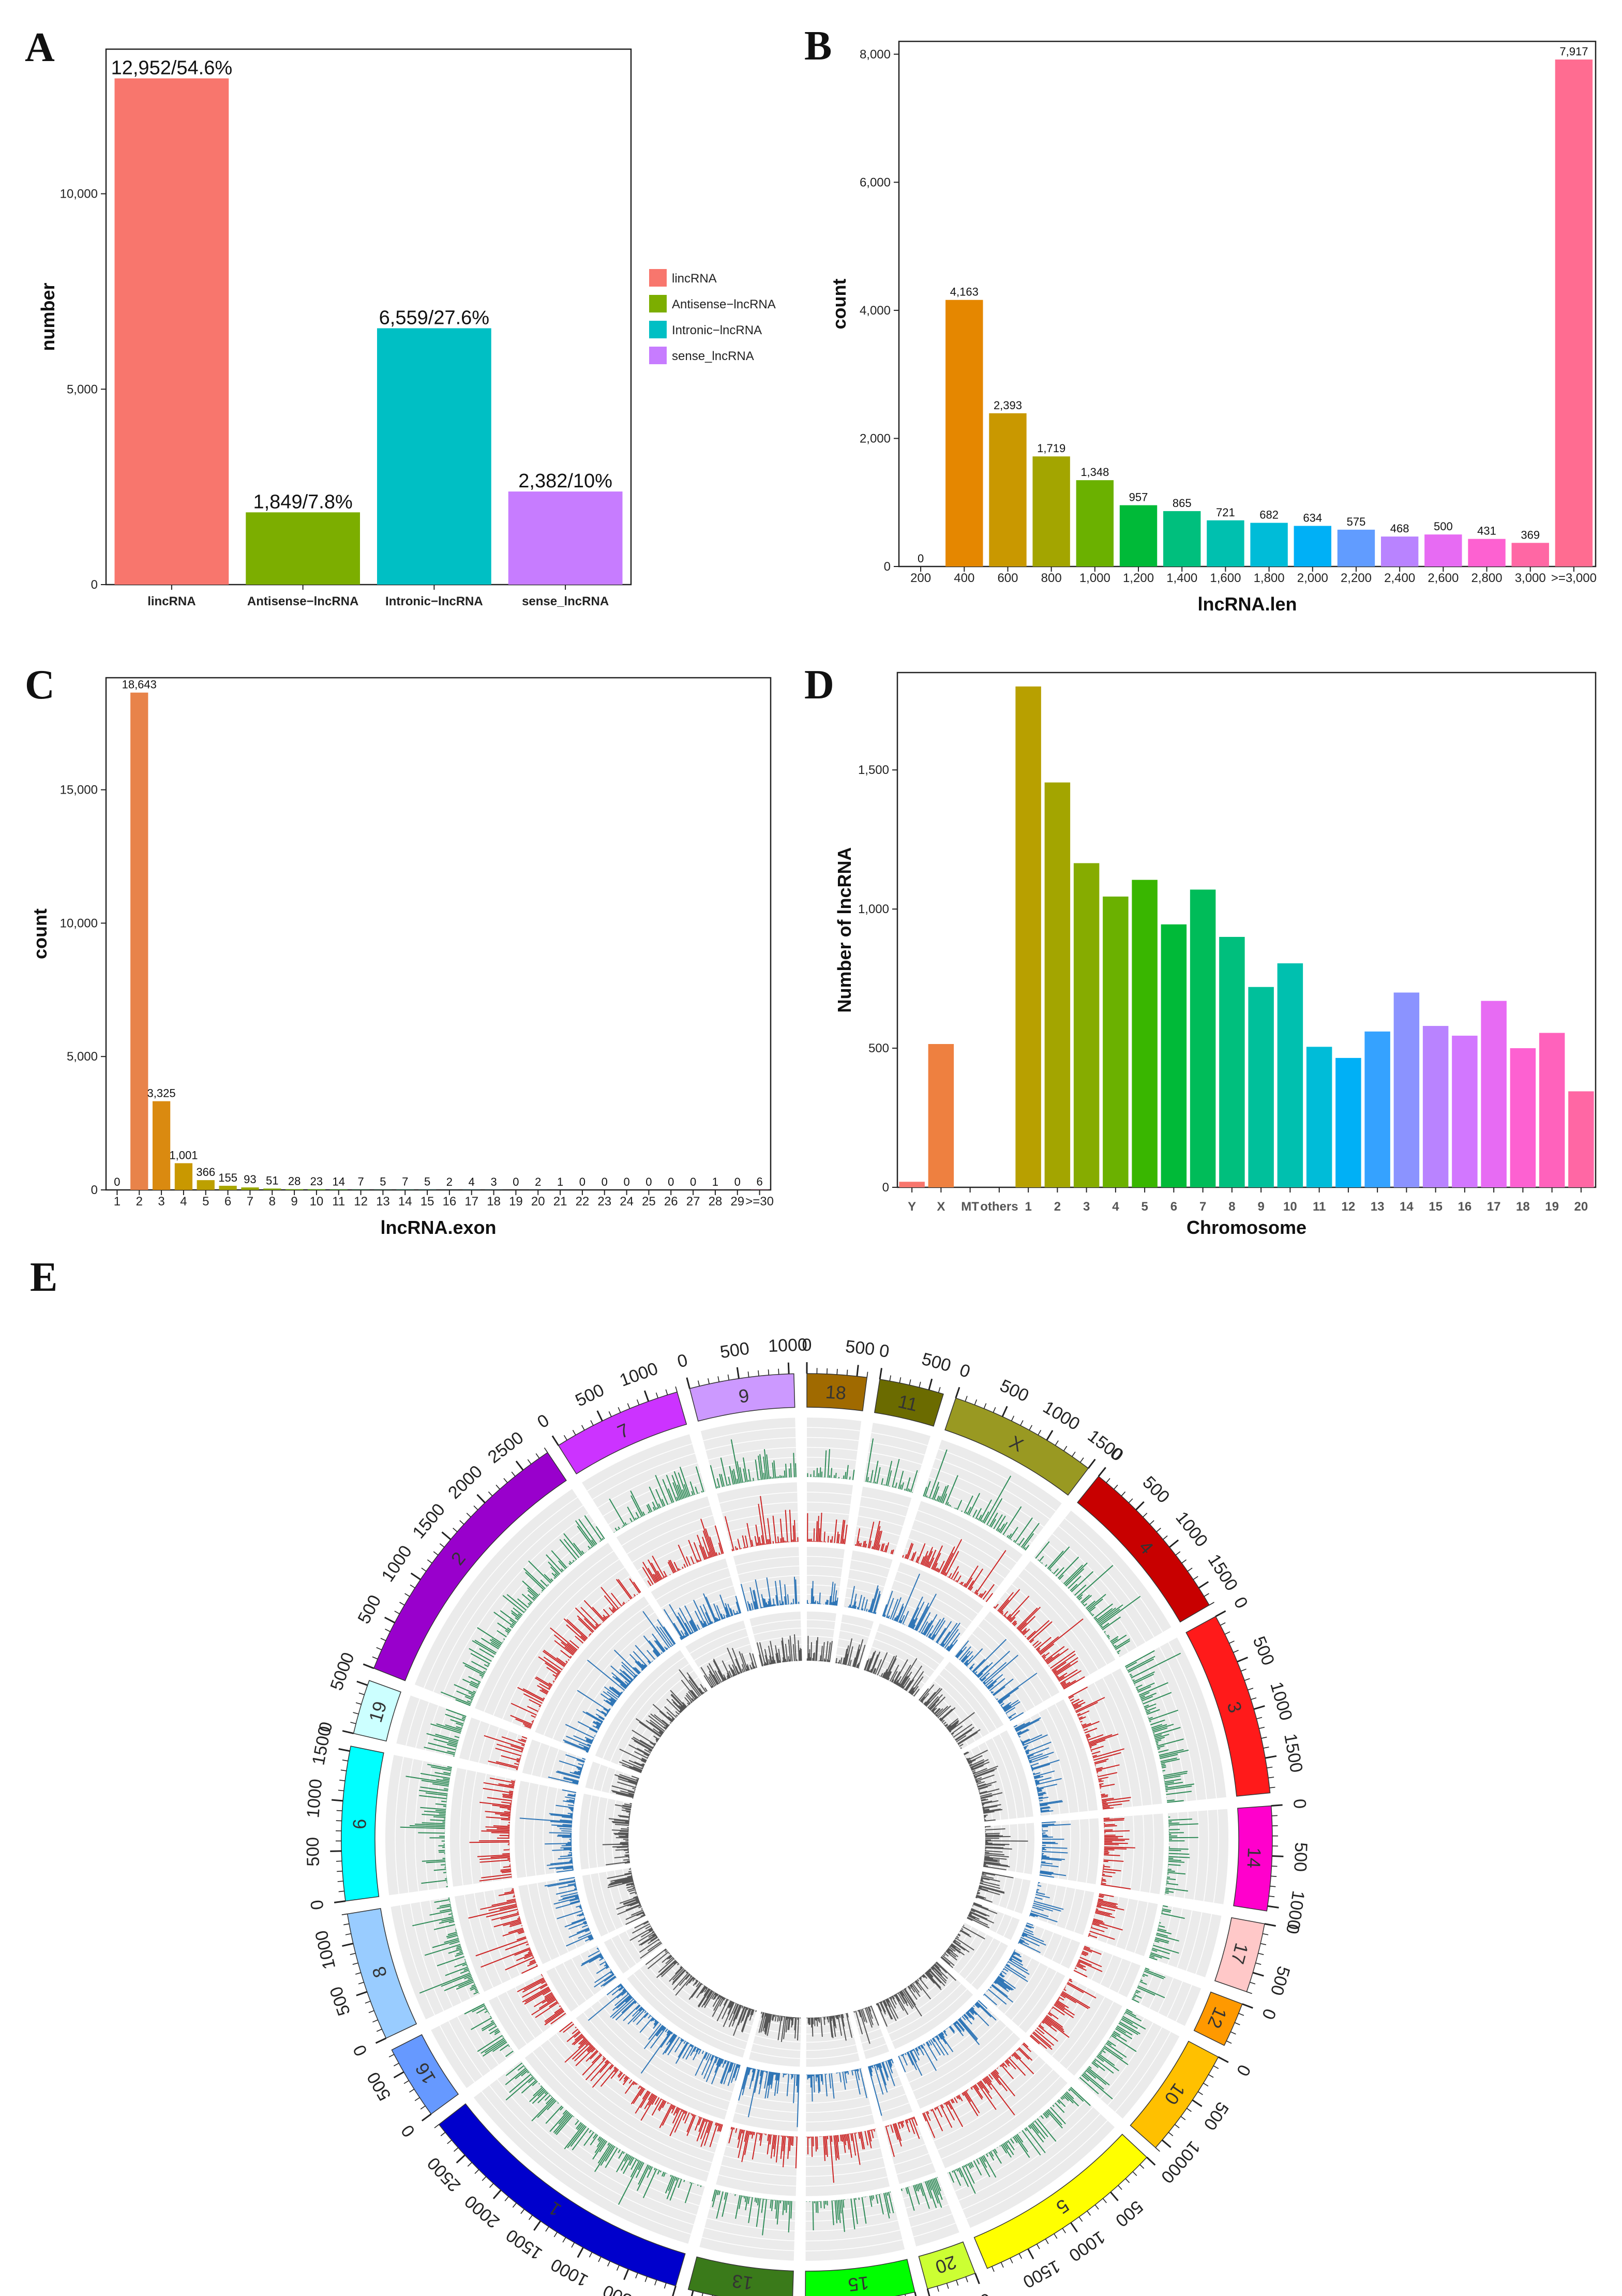 This screenshot has height=2296, width=1622. Describe the element at coordinates (438, 934) in the screenshot. I see `plot-frame` at that location.